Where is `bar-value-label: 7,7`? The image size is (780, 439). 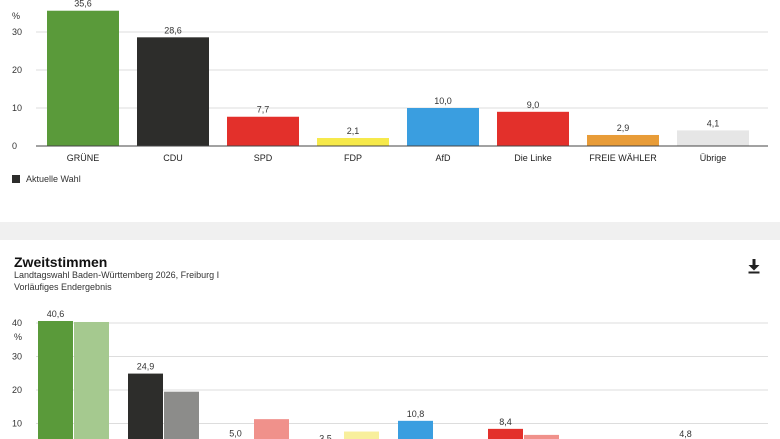 bar-value-label: 7,7 is located at coordinates (263, 110).